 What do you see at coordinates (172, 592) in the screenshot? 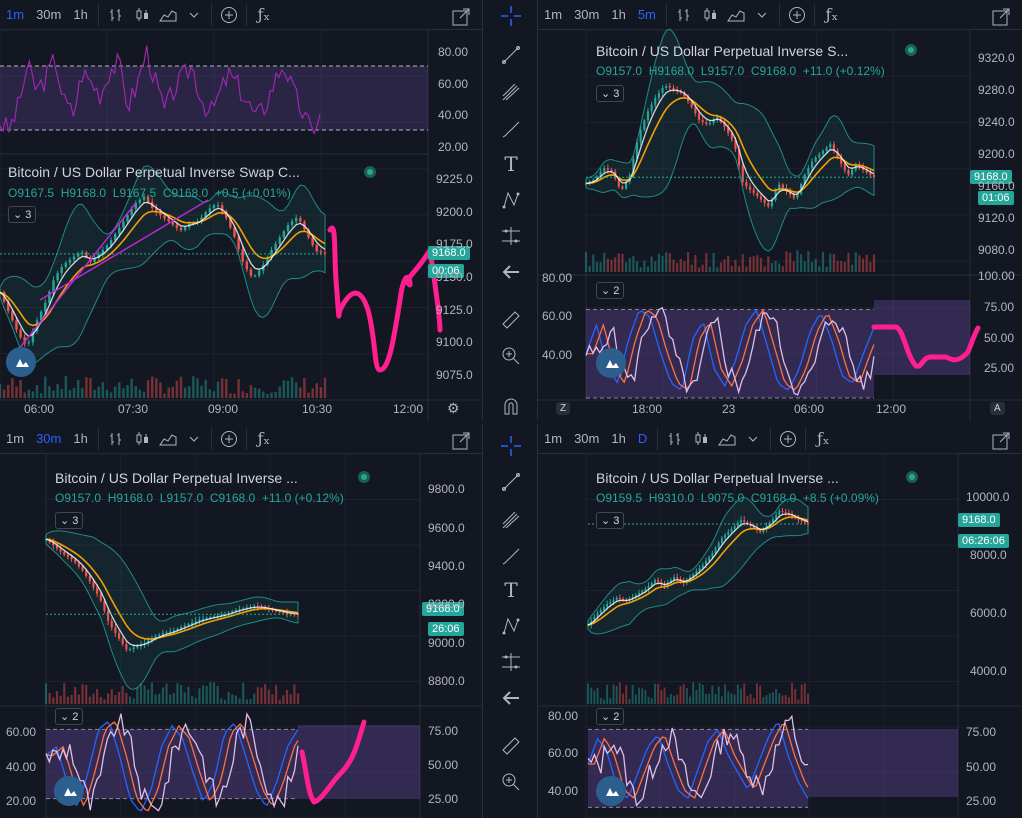
I see `fast-average` at bounding box center [172, 592].